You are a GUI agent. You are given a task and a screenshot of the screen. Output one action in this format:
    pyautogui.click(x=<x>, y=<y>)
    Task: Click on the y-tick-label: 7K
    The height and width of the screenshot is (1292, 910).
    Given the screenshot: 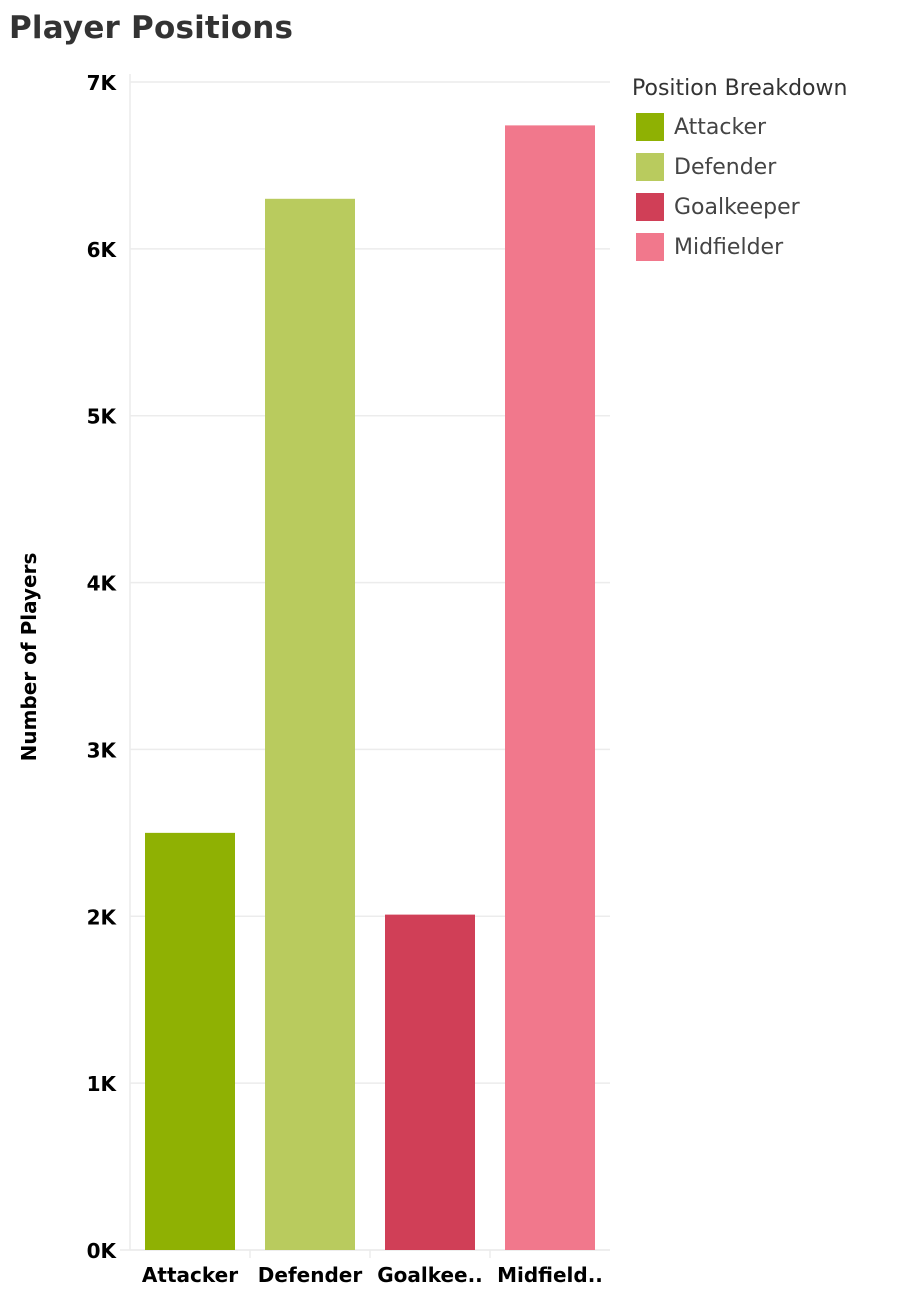 What is the action you would take?
    pyautogui.click(x=102, y=83)
    